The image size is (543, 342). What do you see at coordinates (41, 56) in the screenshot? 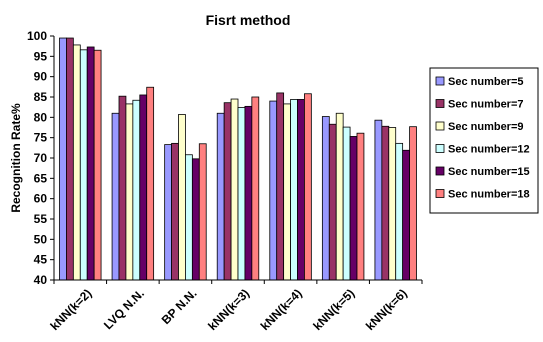
I see `y-tick-label: 95` at bounding box center [41, 56].